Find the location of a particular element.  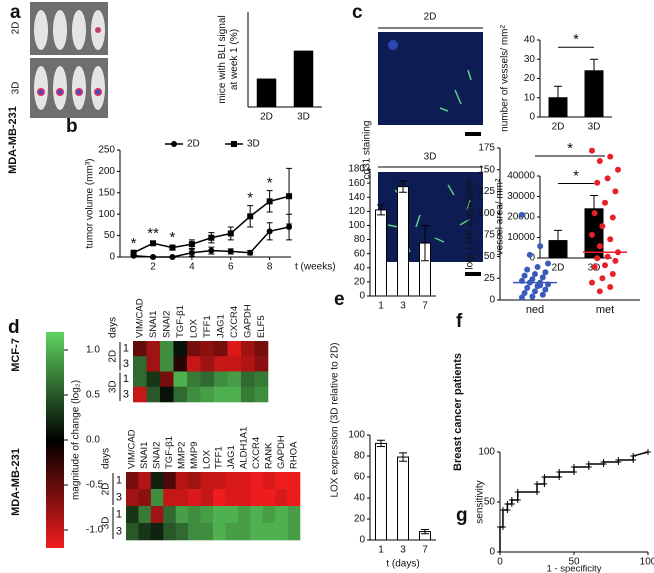

y-tick-label: 160 is located at coordinates (356, 183).